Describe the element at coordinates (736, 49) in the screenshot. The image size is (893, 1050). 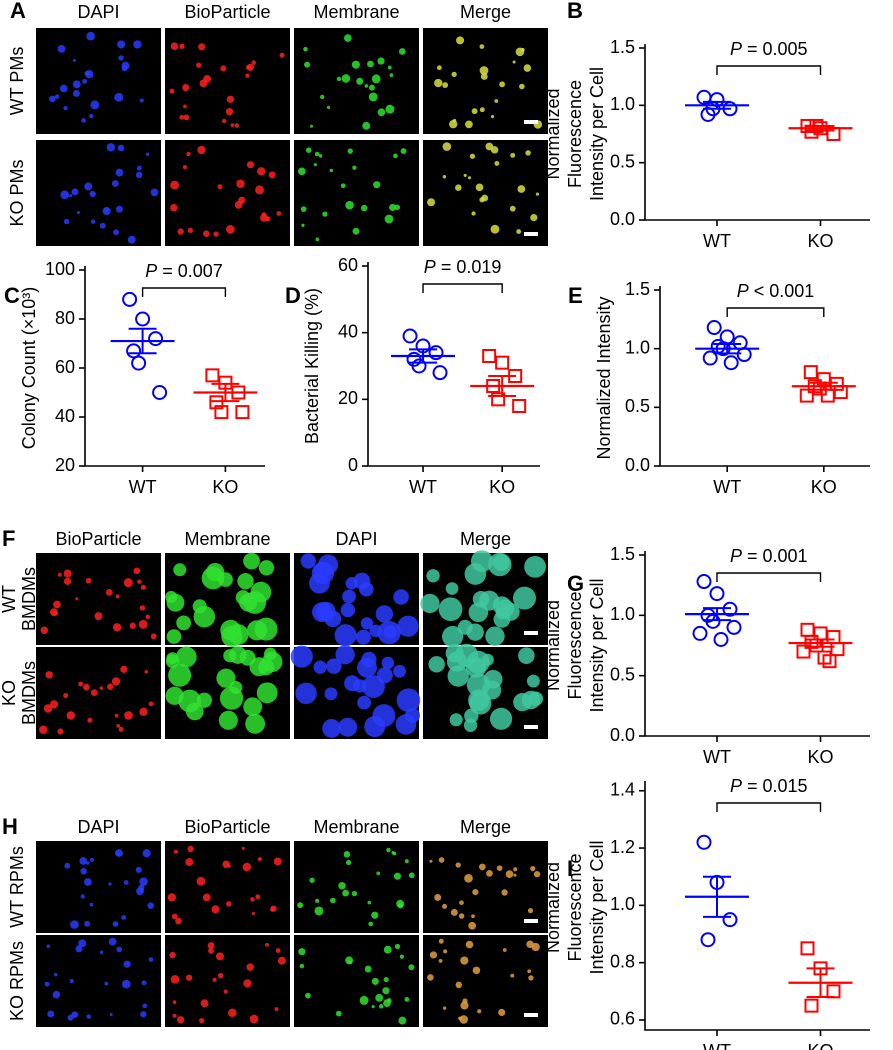
I see `p-symbol: P` at that location.